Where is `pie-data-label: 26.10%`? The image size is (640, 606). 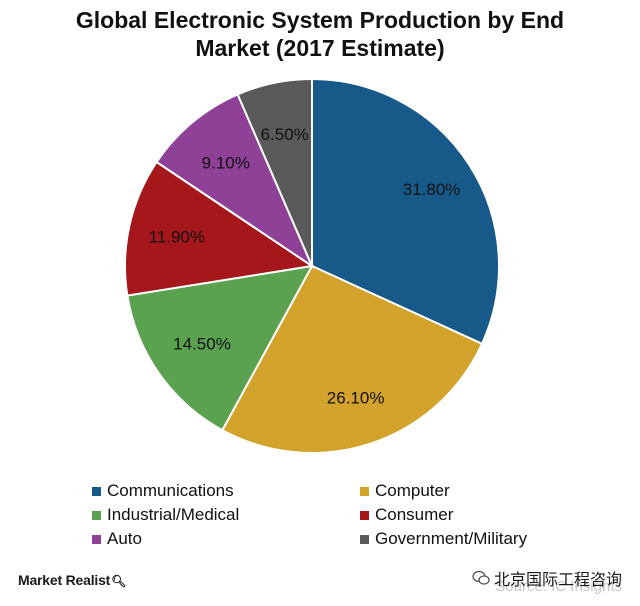
pie-data-label: 26.10% is located at coordinates (356, 397).